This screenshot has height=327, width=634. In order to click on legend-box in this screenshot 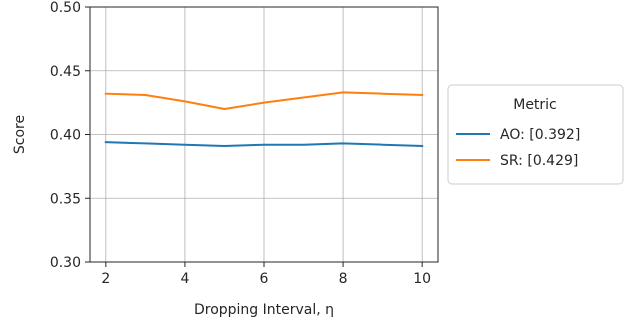, I will do `click(535, 134)`.